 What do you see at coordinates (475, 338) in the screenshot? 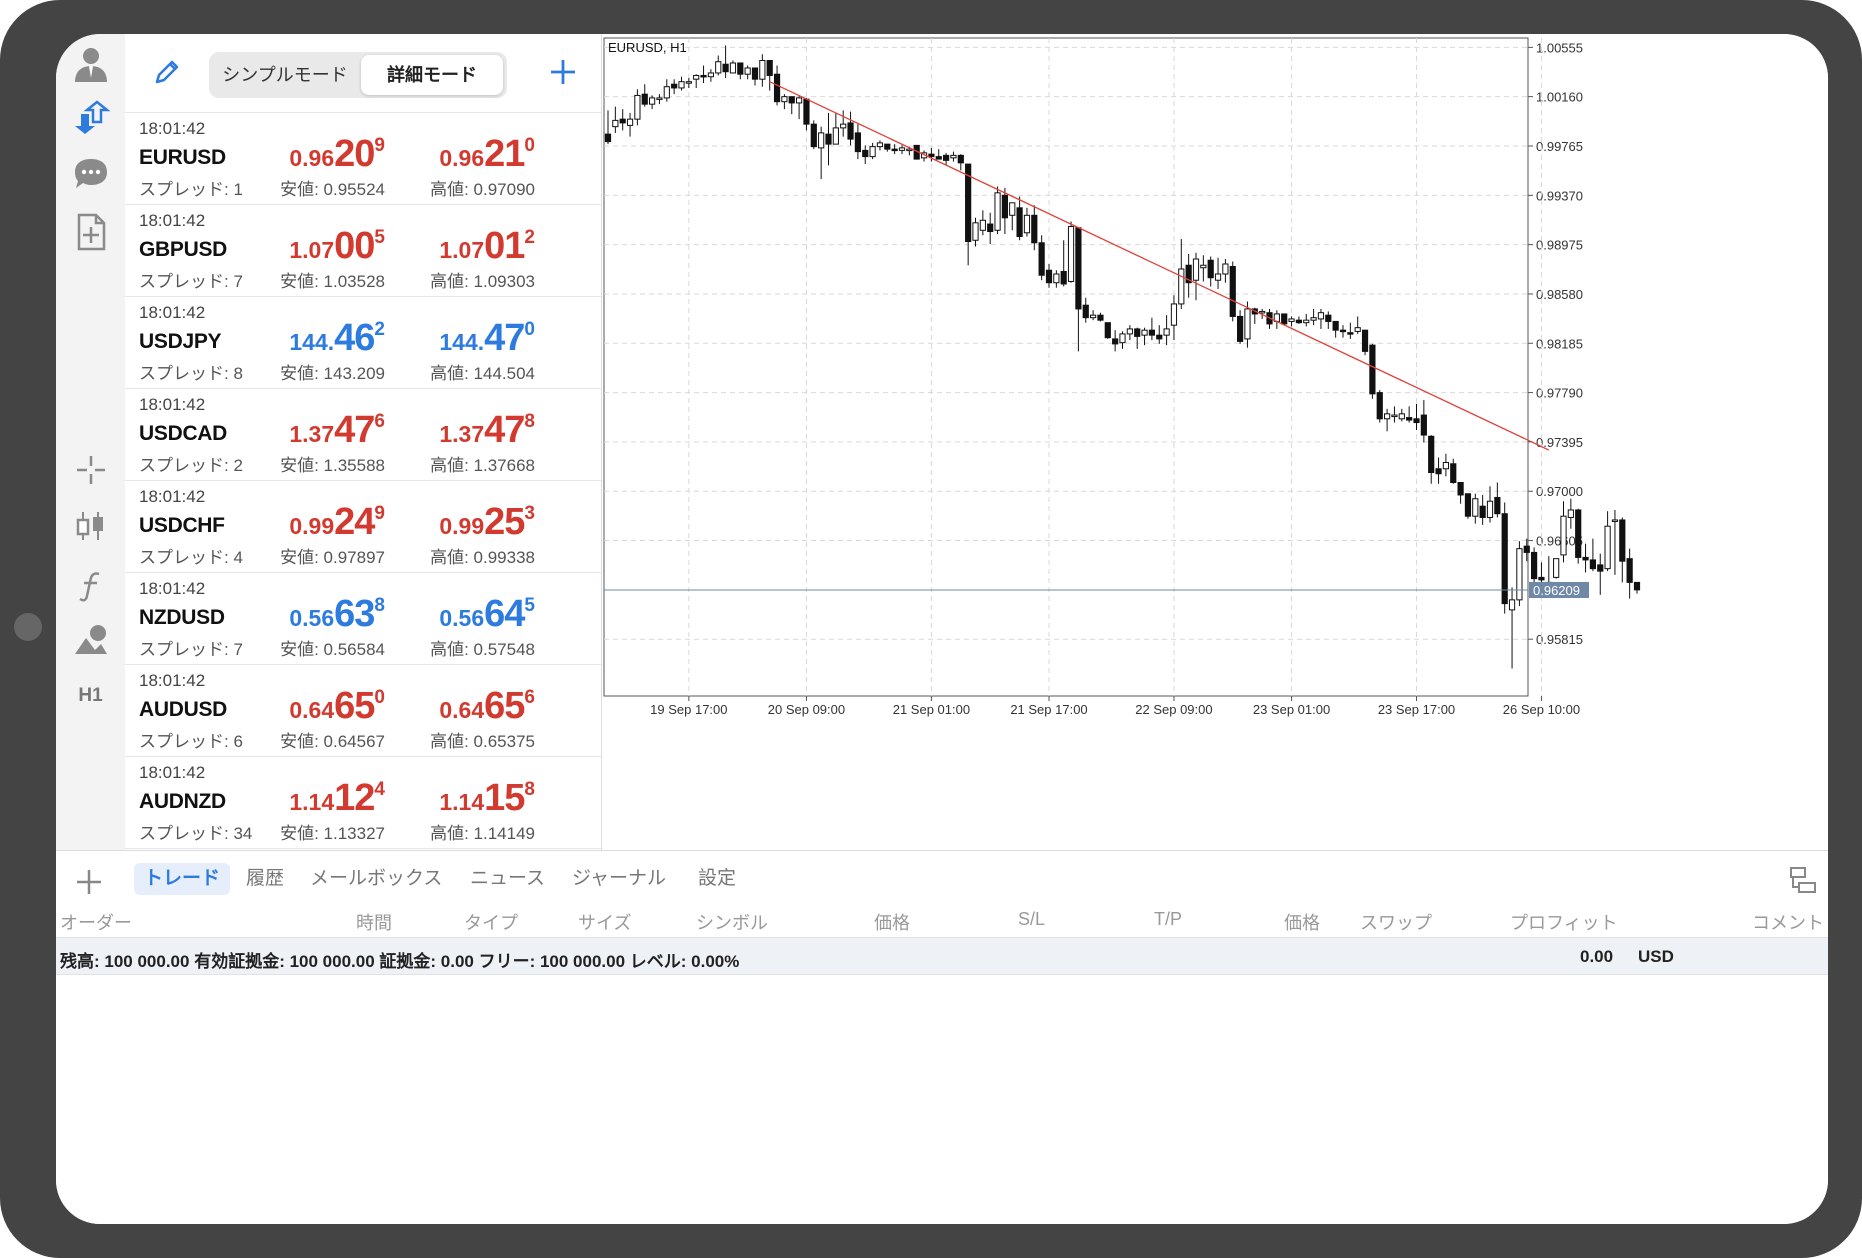
I see `ask-price: 144.470` at bounding box center [475, 338].